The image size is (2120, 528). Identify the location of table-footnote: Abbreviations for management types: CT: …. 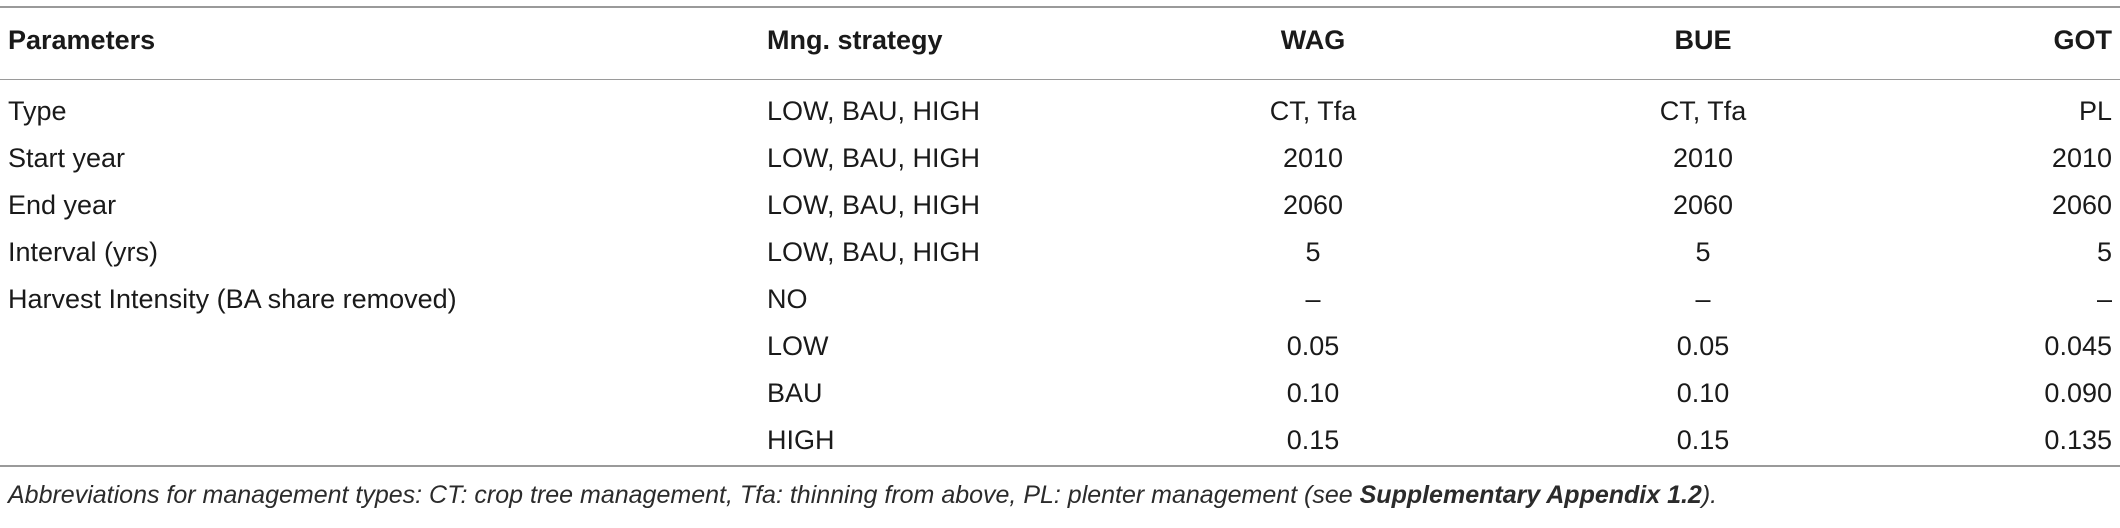
(862, 495).